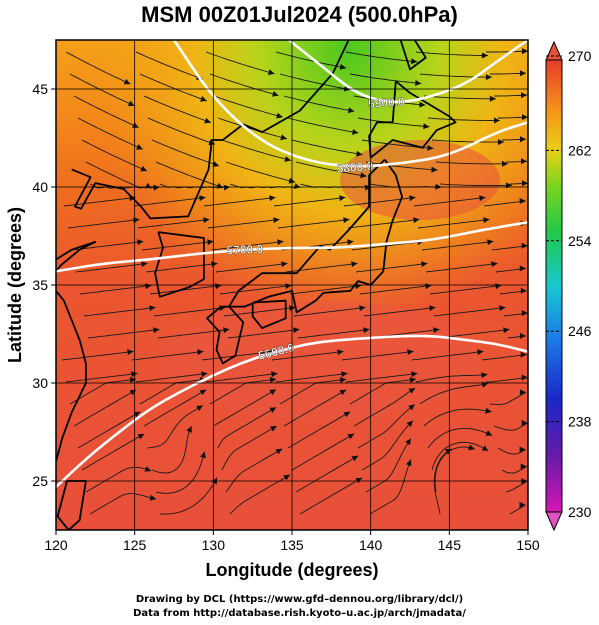 The height and width of the screenshot is (625, 599). What do you see at coordinates (292, 246) in the screenshot?
I see `height-contour-line` at bounding box center [292, 246].